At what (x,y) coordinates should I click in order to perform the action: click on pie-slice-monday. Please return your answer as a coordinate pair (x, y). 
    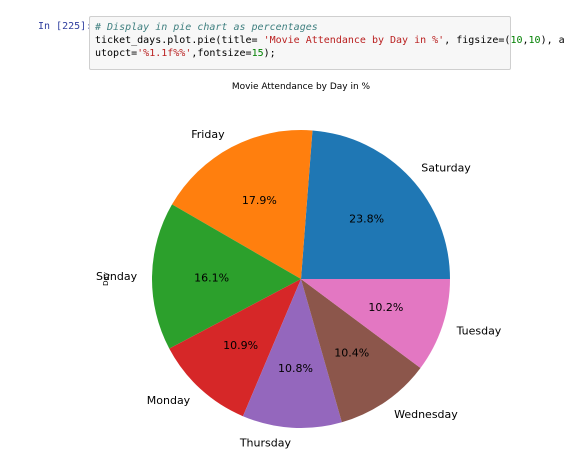
    Looking at the image, I should click on (235, 348).